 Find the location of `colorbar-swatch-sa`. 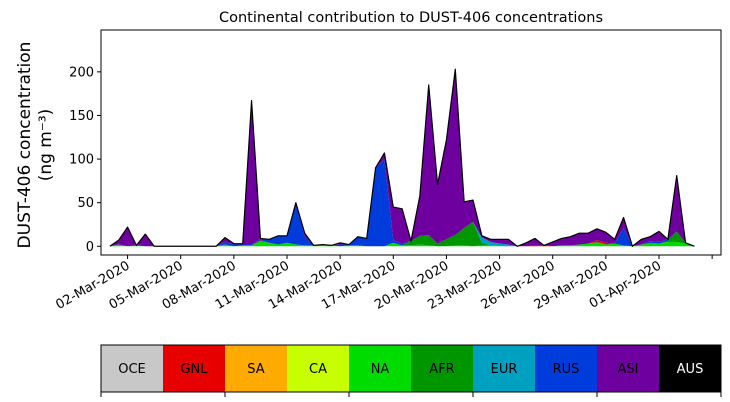

colorbar-swatch-sa is located at coordinates (256, 368).